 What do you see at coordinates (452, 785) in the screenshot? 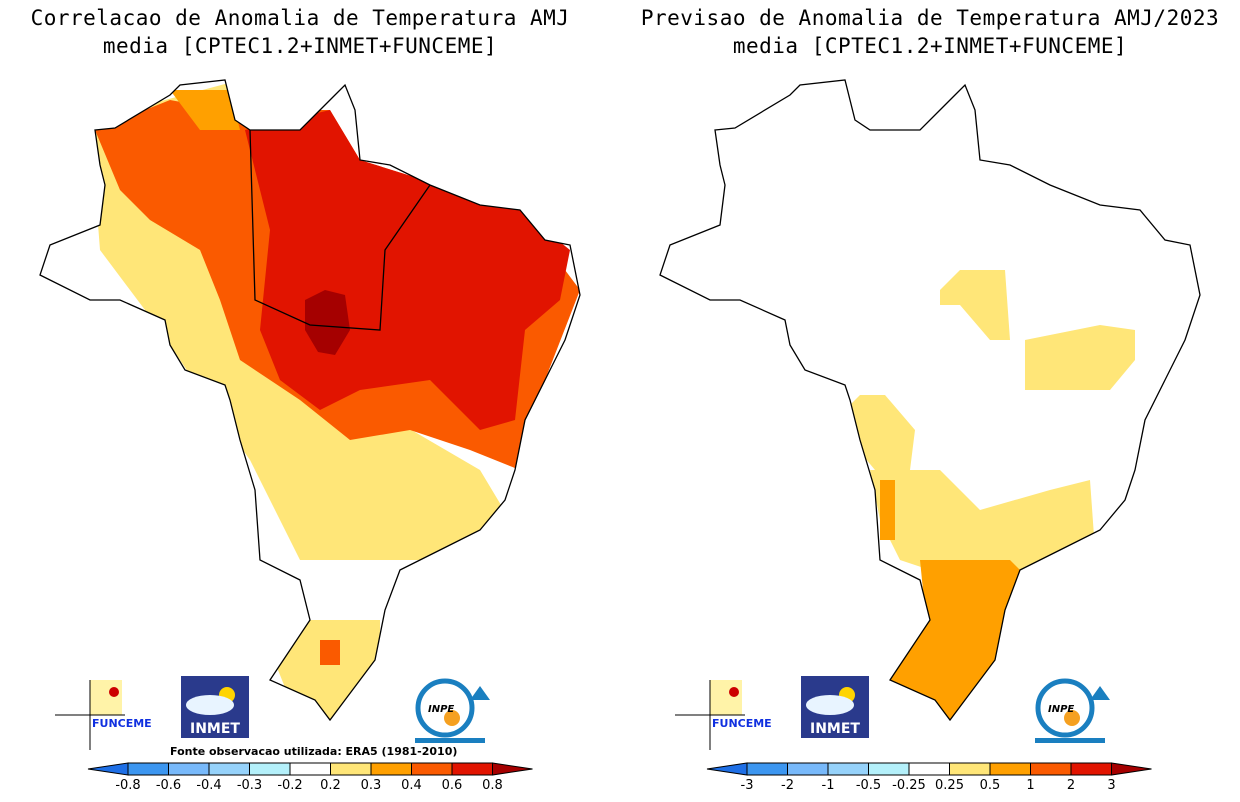
I see `colorbar-tick-label: 0.6` at bounding box center [452, 785].